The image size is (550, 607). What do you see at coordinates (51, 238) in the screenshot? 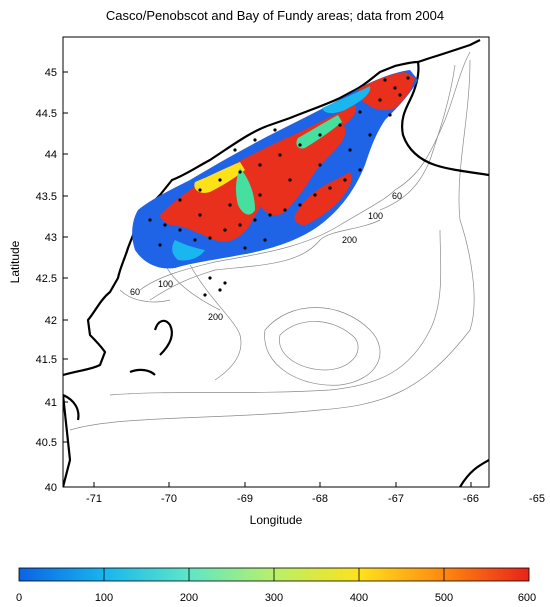
I see `y-tick-label: 43` at bounding box center [51, 238].